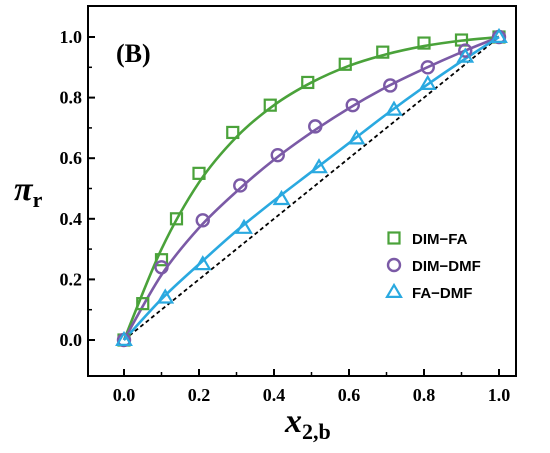 The height and width of the screenshot is (453, 550). I want to click on y-tick-label: 0.4, so click(71, 219).